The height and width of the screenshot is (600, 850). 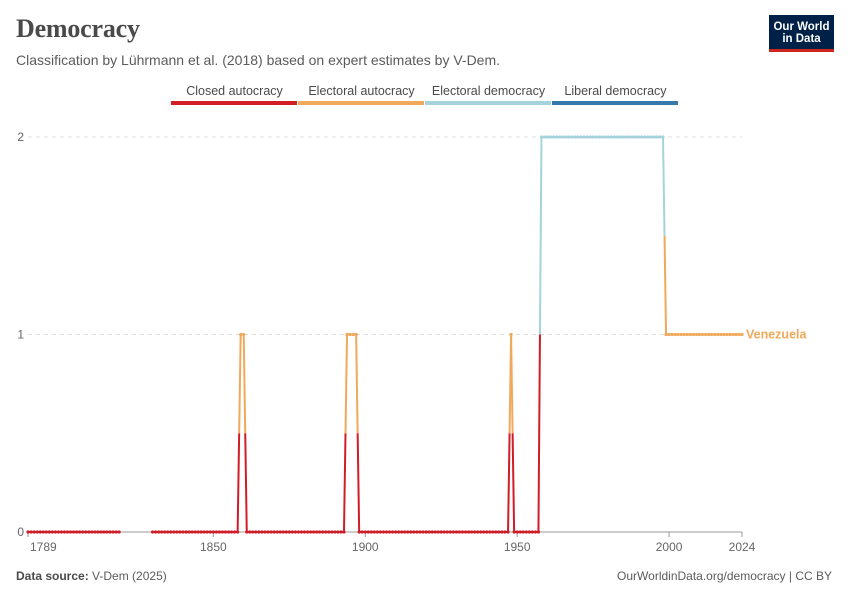 I want to click on y-tick-label-2: 2, so click(x=20, y=137).